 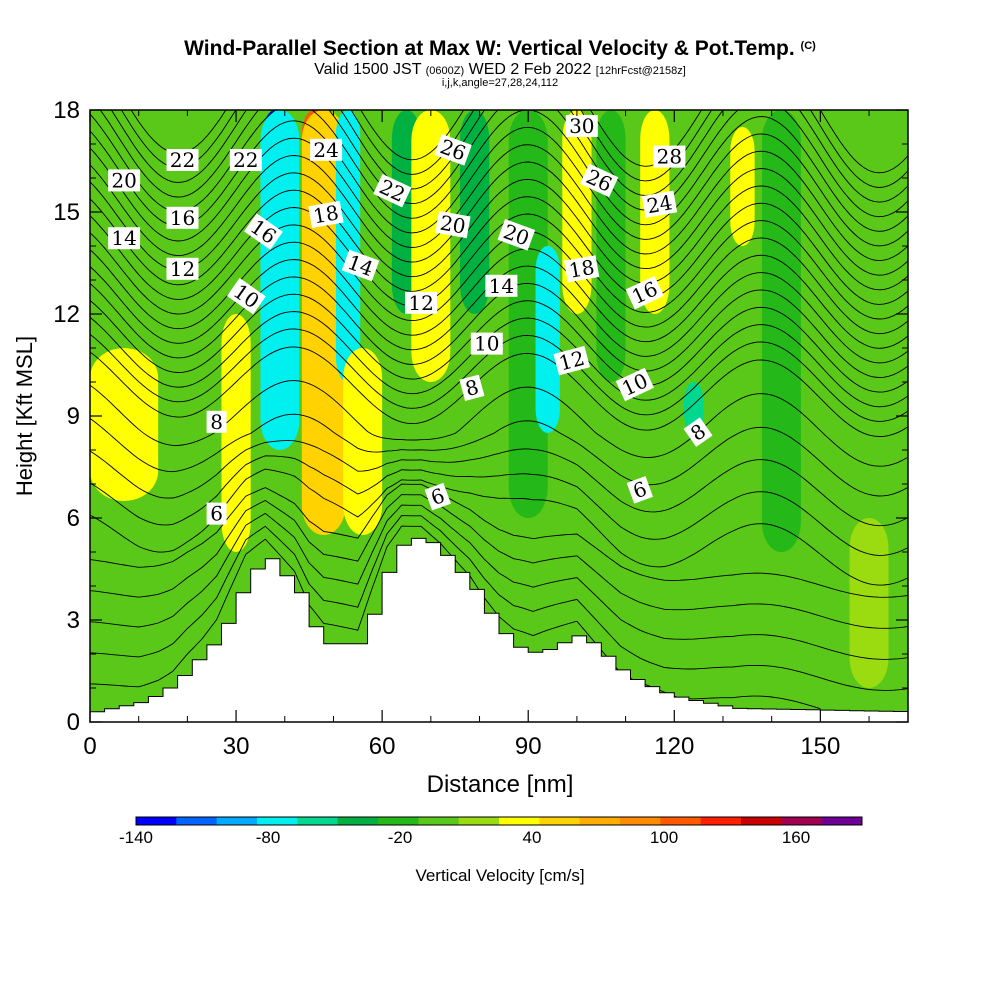 What do you see at coordinates (136, 837) in the screenshot?
I see `colorbar-tick-label: -140` at bounding box center [136, 837].